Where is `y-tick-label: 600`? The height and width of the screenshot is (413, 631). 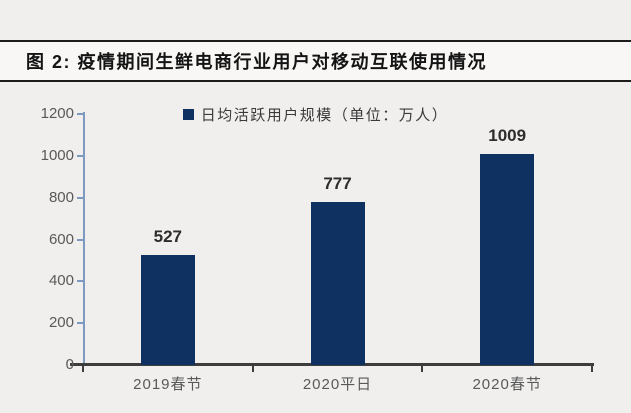
y-tick-label: 600 is located at coordinates (61, 239).